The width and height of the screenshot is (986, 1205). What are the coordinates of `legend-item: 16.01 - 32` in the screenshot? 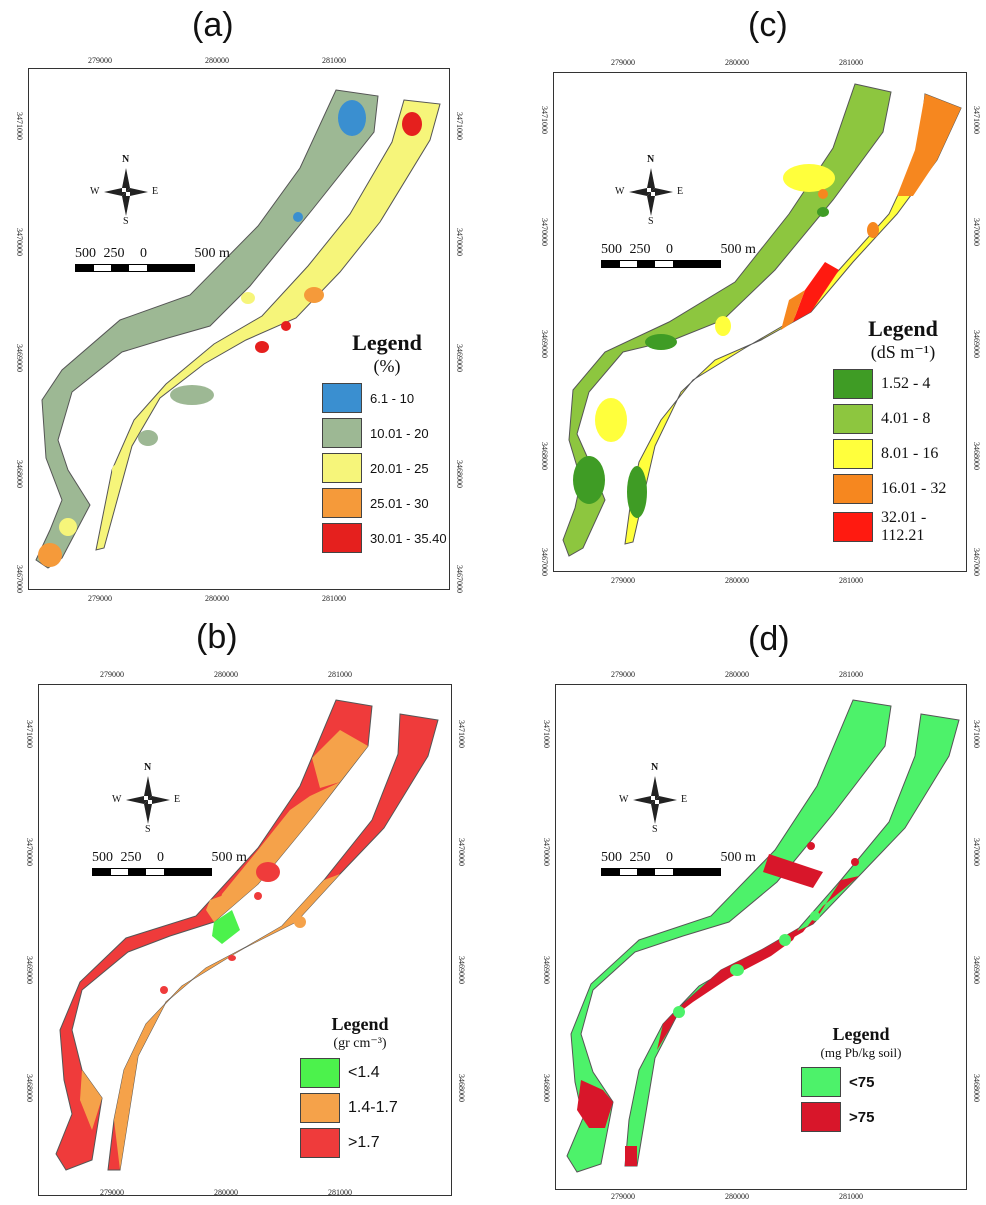 It's located at (903, 489).